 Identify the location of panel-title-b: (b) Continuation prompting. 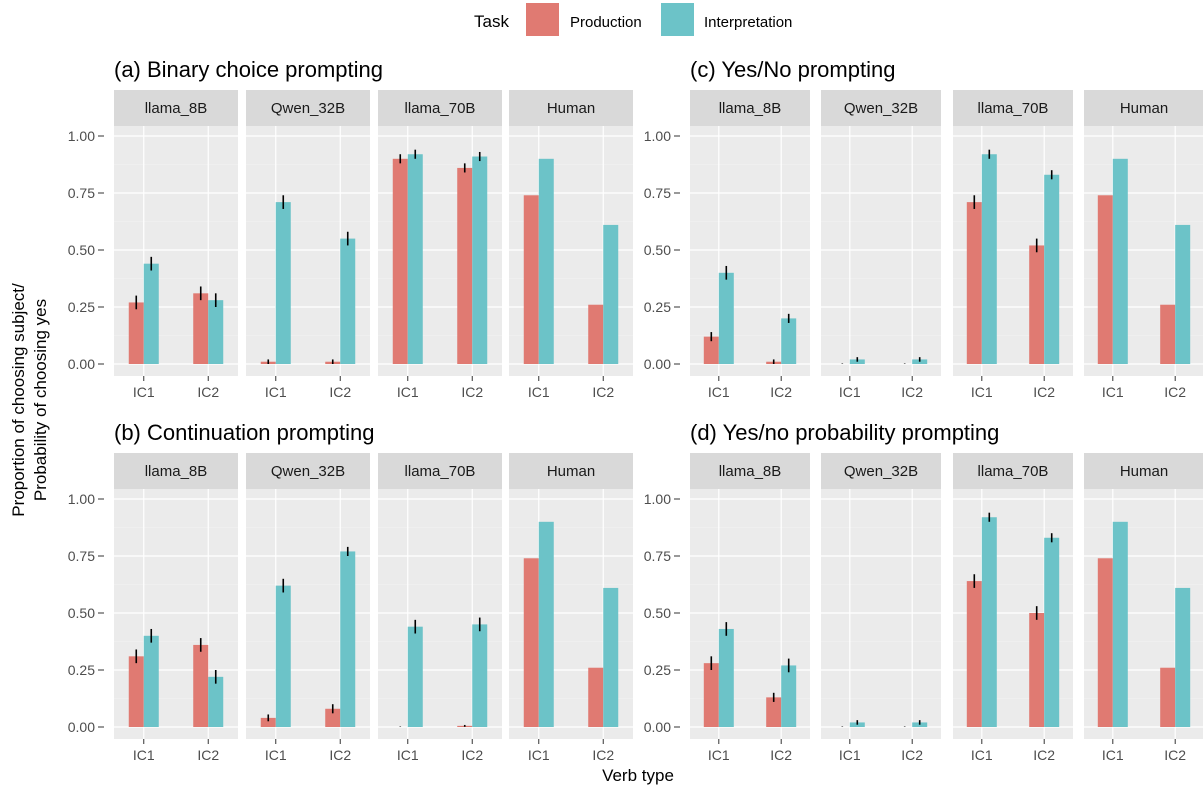
(244, 432).